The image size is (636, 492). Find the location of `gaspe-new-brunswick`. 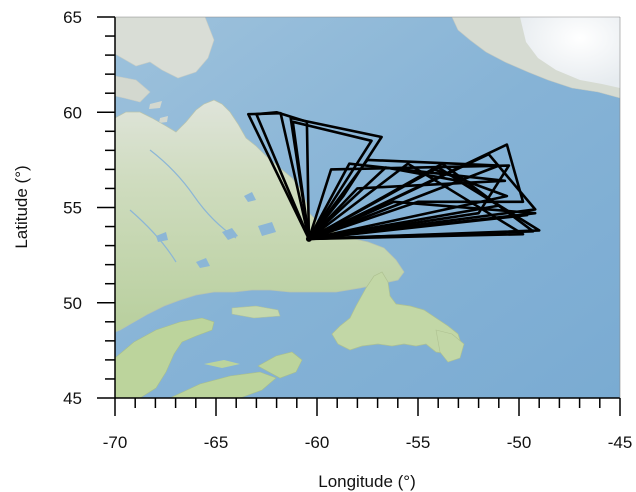

gaspe-new-brunswick is located at coordinates (165, 357).